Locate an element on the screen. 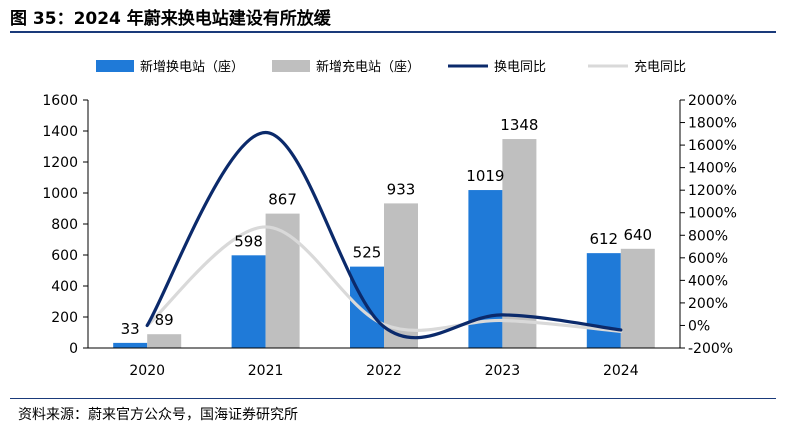  bar-2-2020 is located at coordinates (164, 341).